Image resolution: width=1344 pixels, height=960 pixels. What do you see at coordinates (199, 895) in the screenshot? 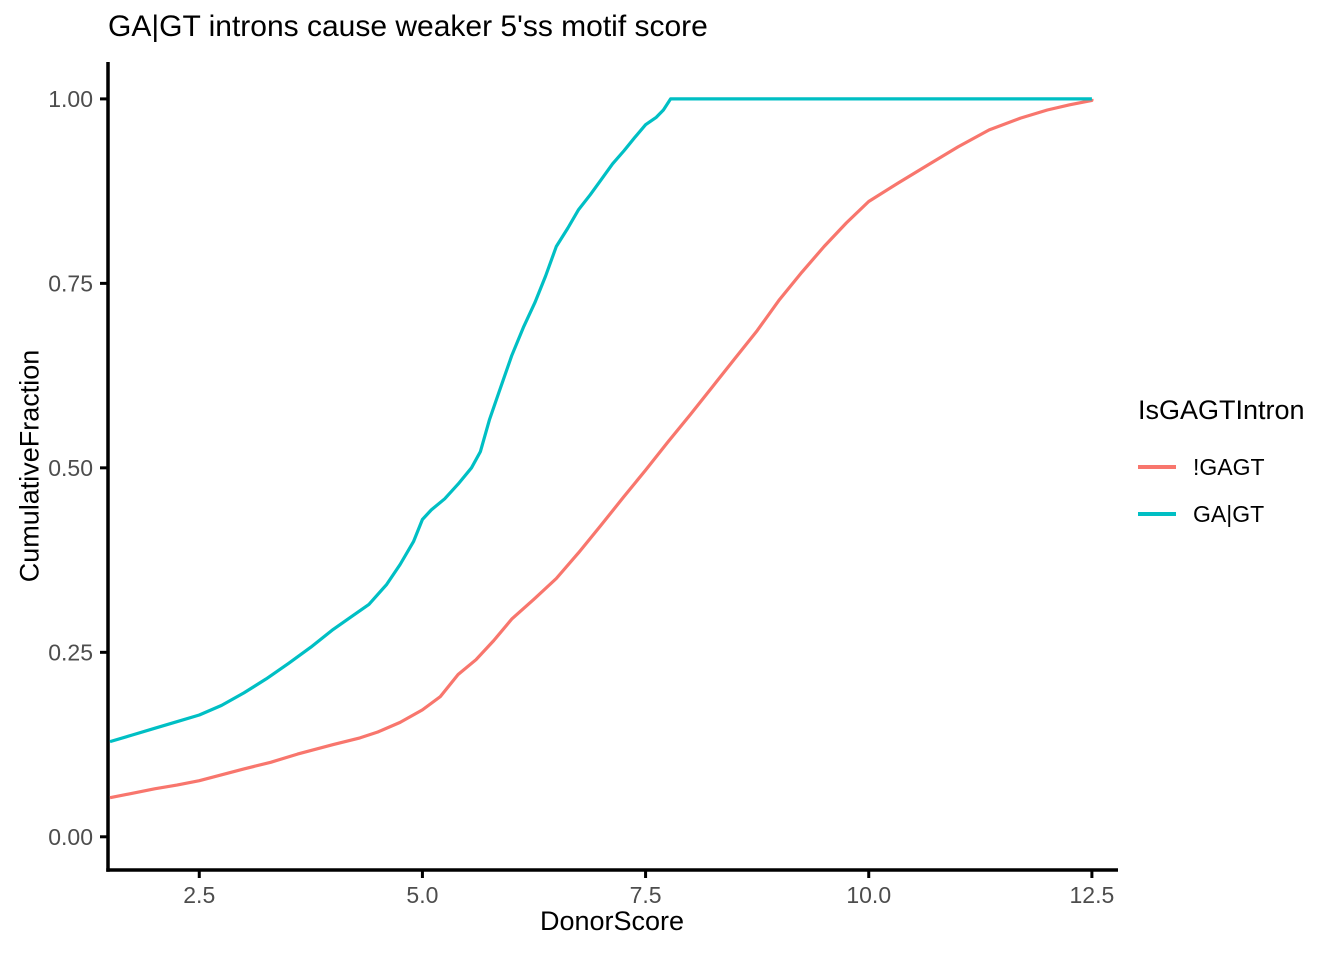
I see `x-tick-label: 2.5` at bounding box center [199, 895].